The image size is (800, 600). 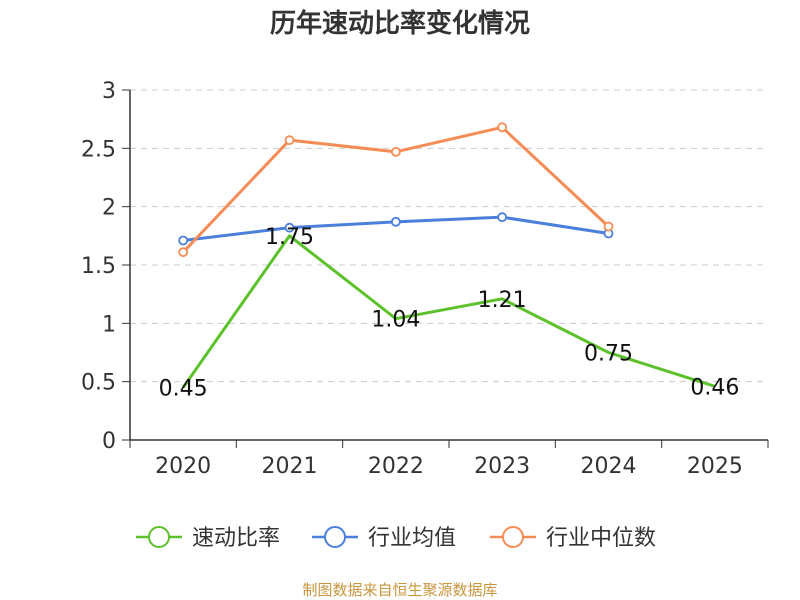 I want to click on y-tick-label: 3, so click(x=109, y=91).